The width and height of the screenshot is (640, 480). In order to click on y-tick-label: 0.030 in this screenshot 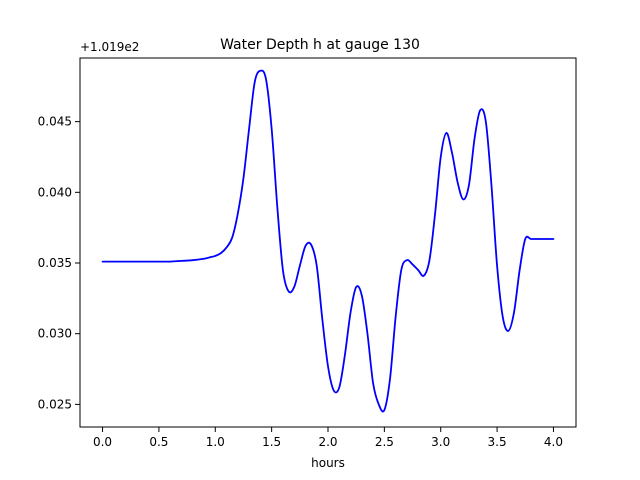, I will do `click(55, 334)`.